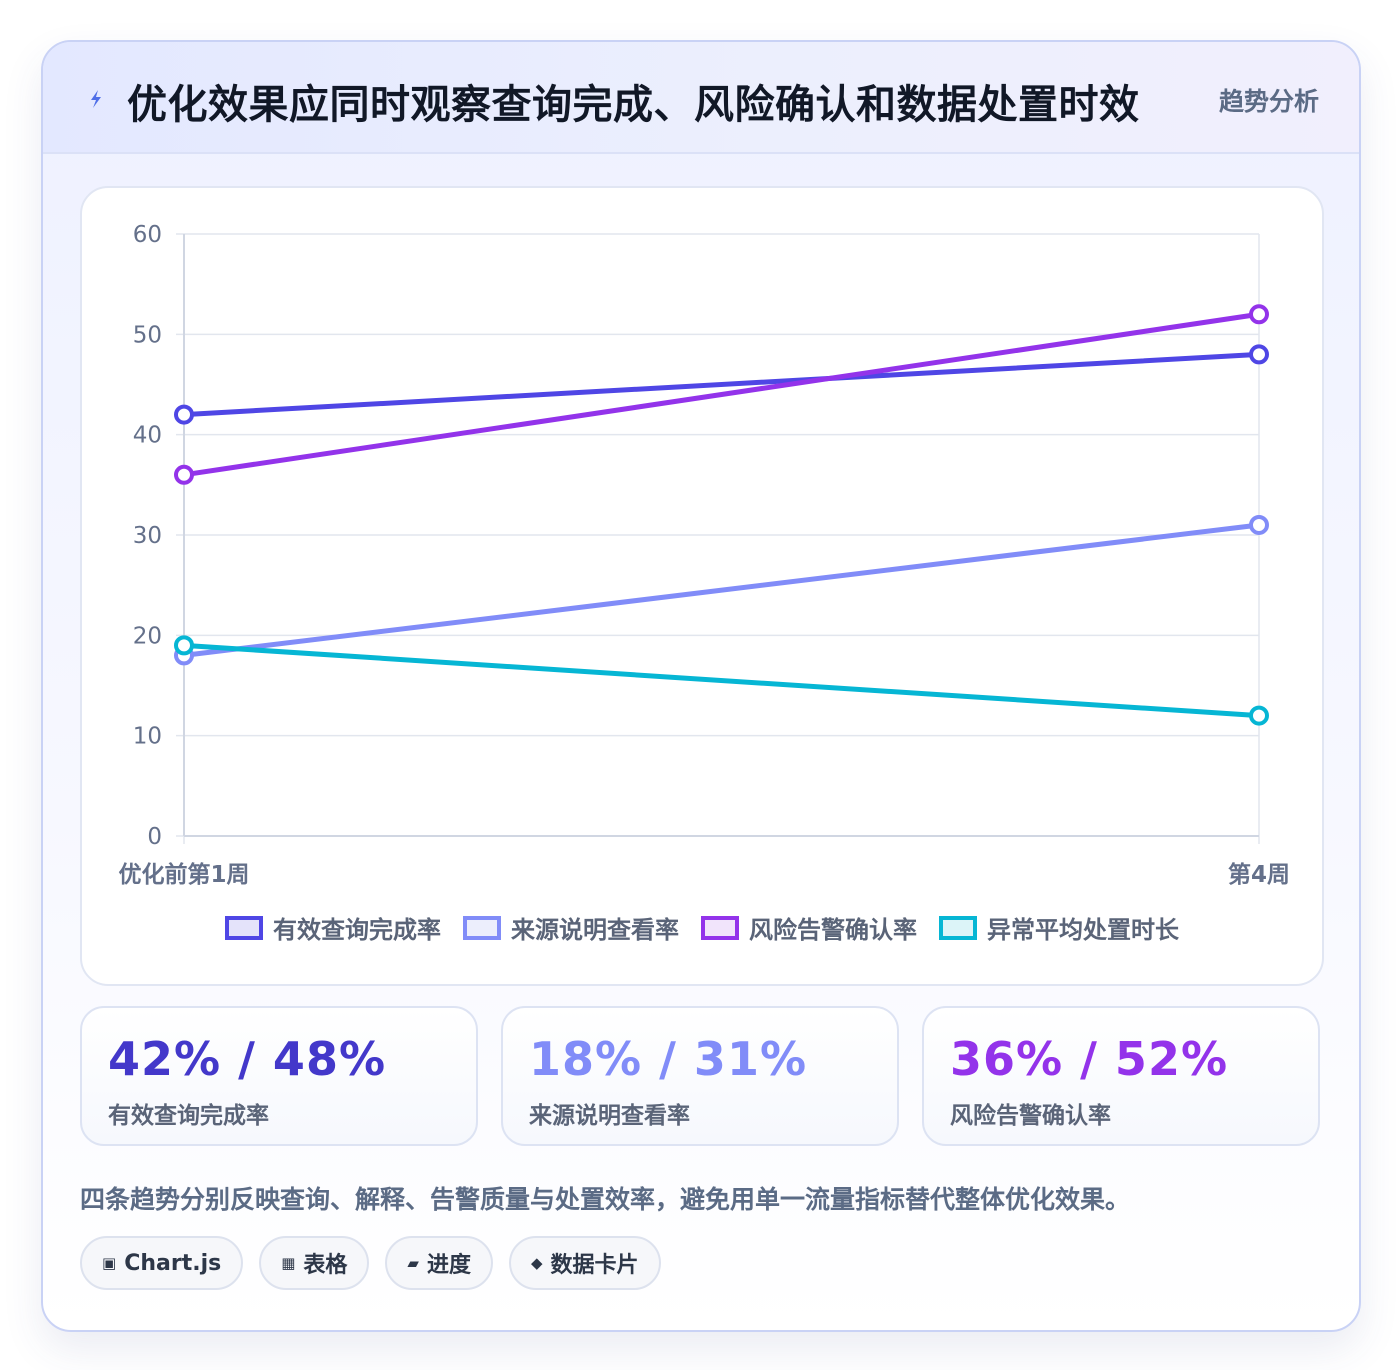  Describe the element at coordinates (594, 1265) in the screenshot. I see `tag-label: 数据卡片` at that location.